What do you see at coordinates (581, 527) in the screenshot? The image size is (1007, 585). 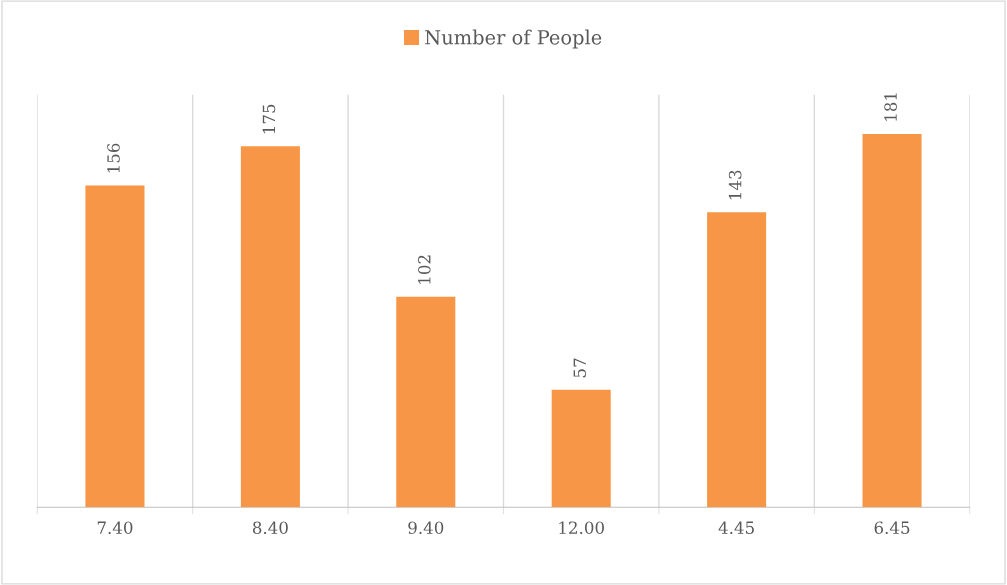 I see `x-tick-label: 12.00` at bounding box center [581, 527].